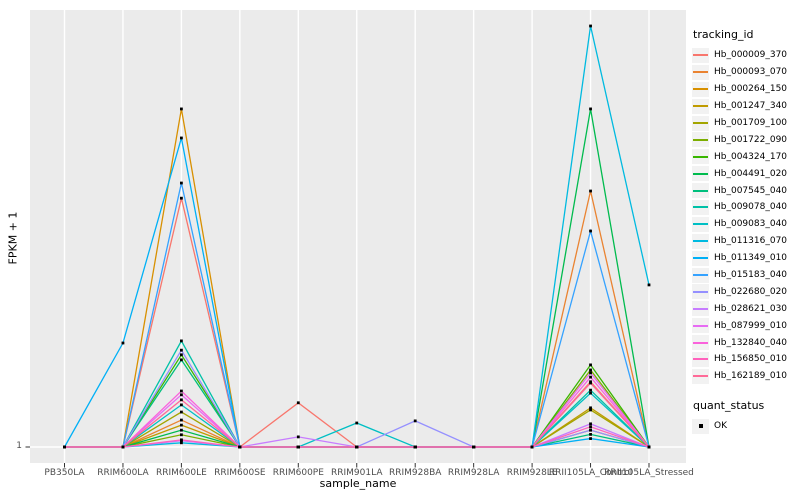 Image resolution: width=800 pixels, height=500 pixels. I want to click on x-tick-label: RRIM600LA, so click(123, 473).